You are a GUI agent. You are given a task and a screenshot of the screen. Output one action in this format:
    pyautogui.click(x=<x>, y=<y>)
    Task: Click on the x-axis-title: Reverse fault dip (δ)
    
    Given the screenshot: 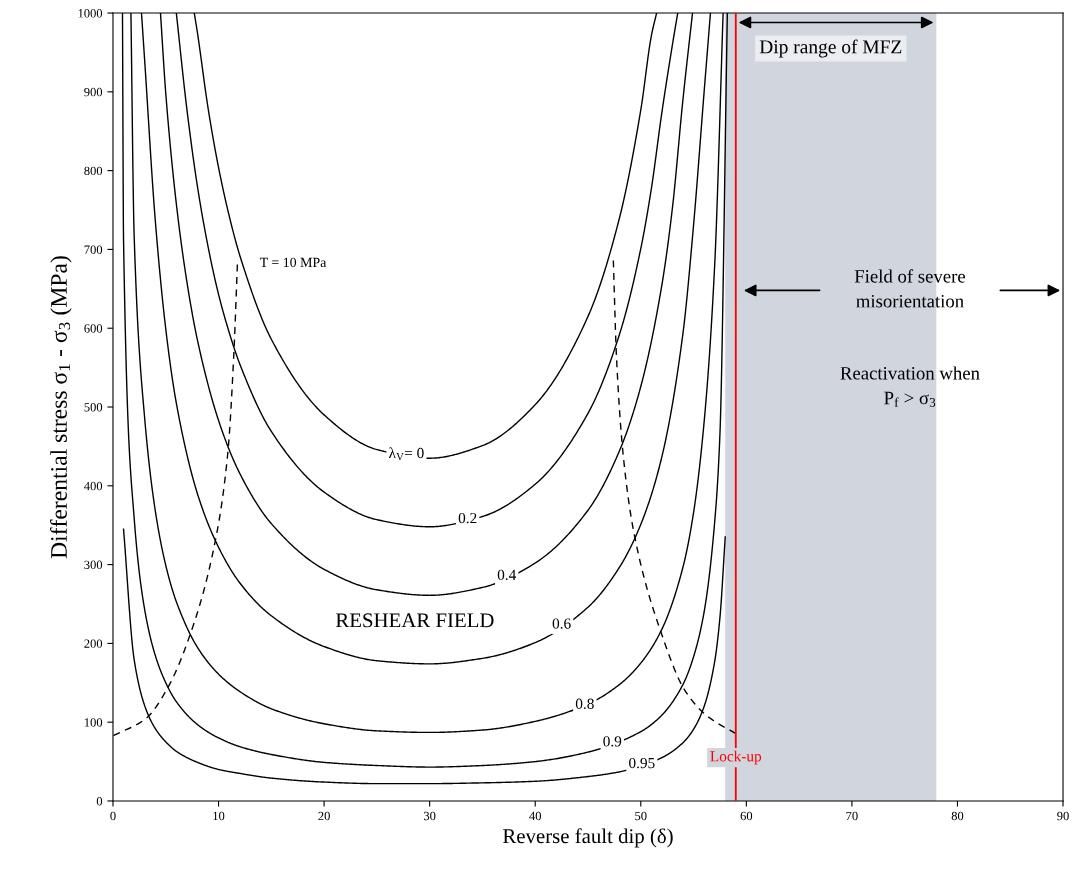 What is the action you would take?
    pyautogui.click(x=587, y=838)
    